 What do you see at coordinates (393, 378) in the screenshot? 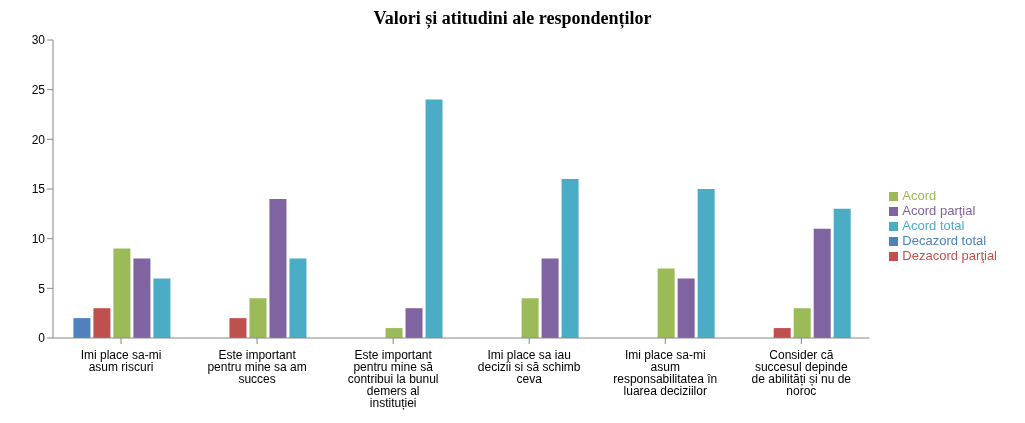
I see `x-tick-label: Este important pentru mine să contribui la bunul demers al instituției` at bounding box center [393, 378].